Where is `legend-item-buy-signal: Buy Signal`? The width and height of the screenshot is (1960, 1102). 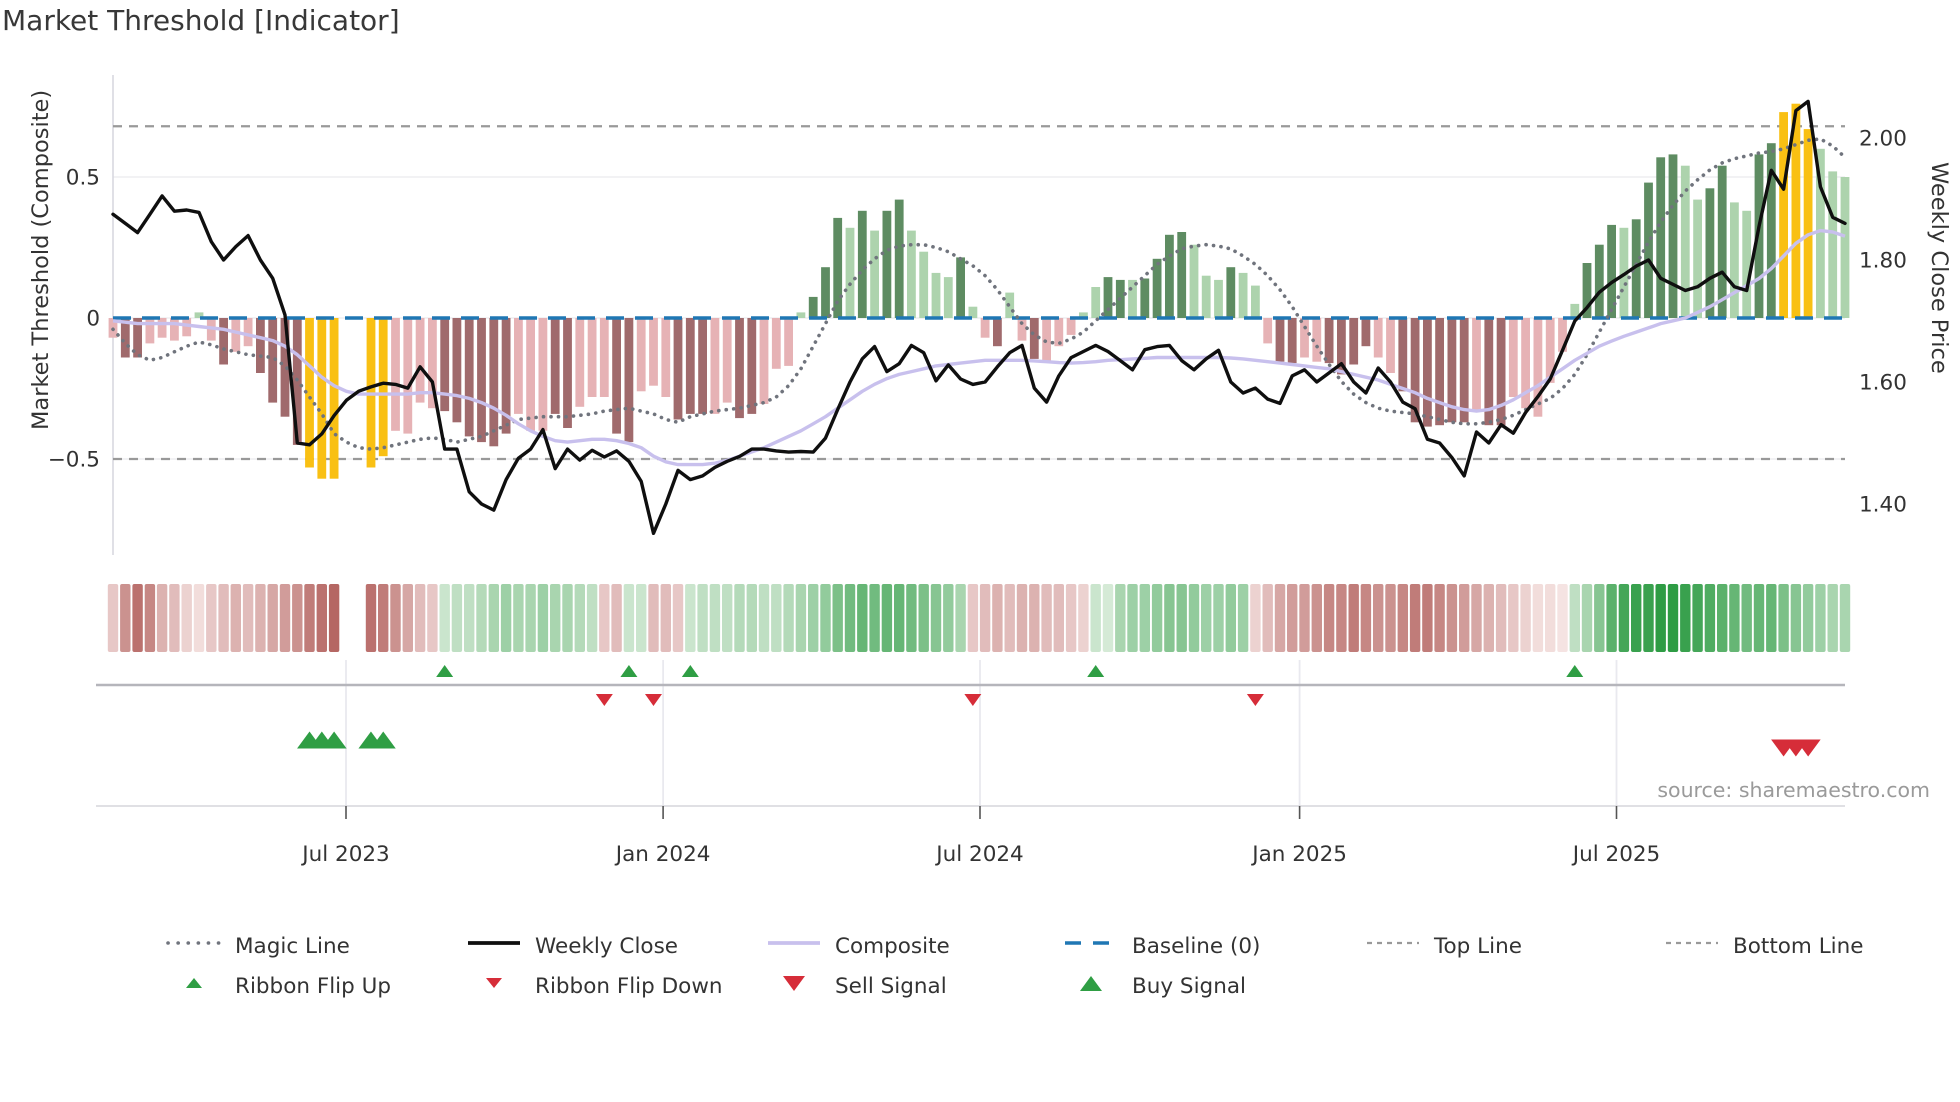 legend-item-buy-signal: Buy Signal is located at coordinates (1154, 986).